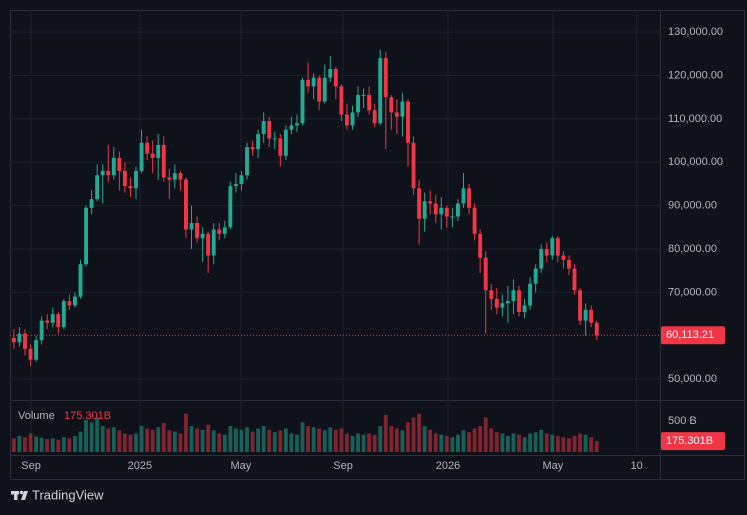 The width and height of the screenshot is (747, 515). Describe the element at coordinates (448, 466) in the screenshot. I see `x-tick-label: 2026` at that location.